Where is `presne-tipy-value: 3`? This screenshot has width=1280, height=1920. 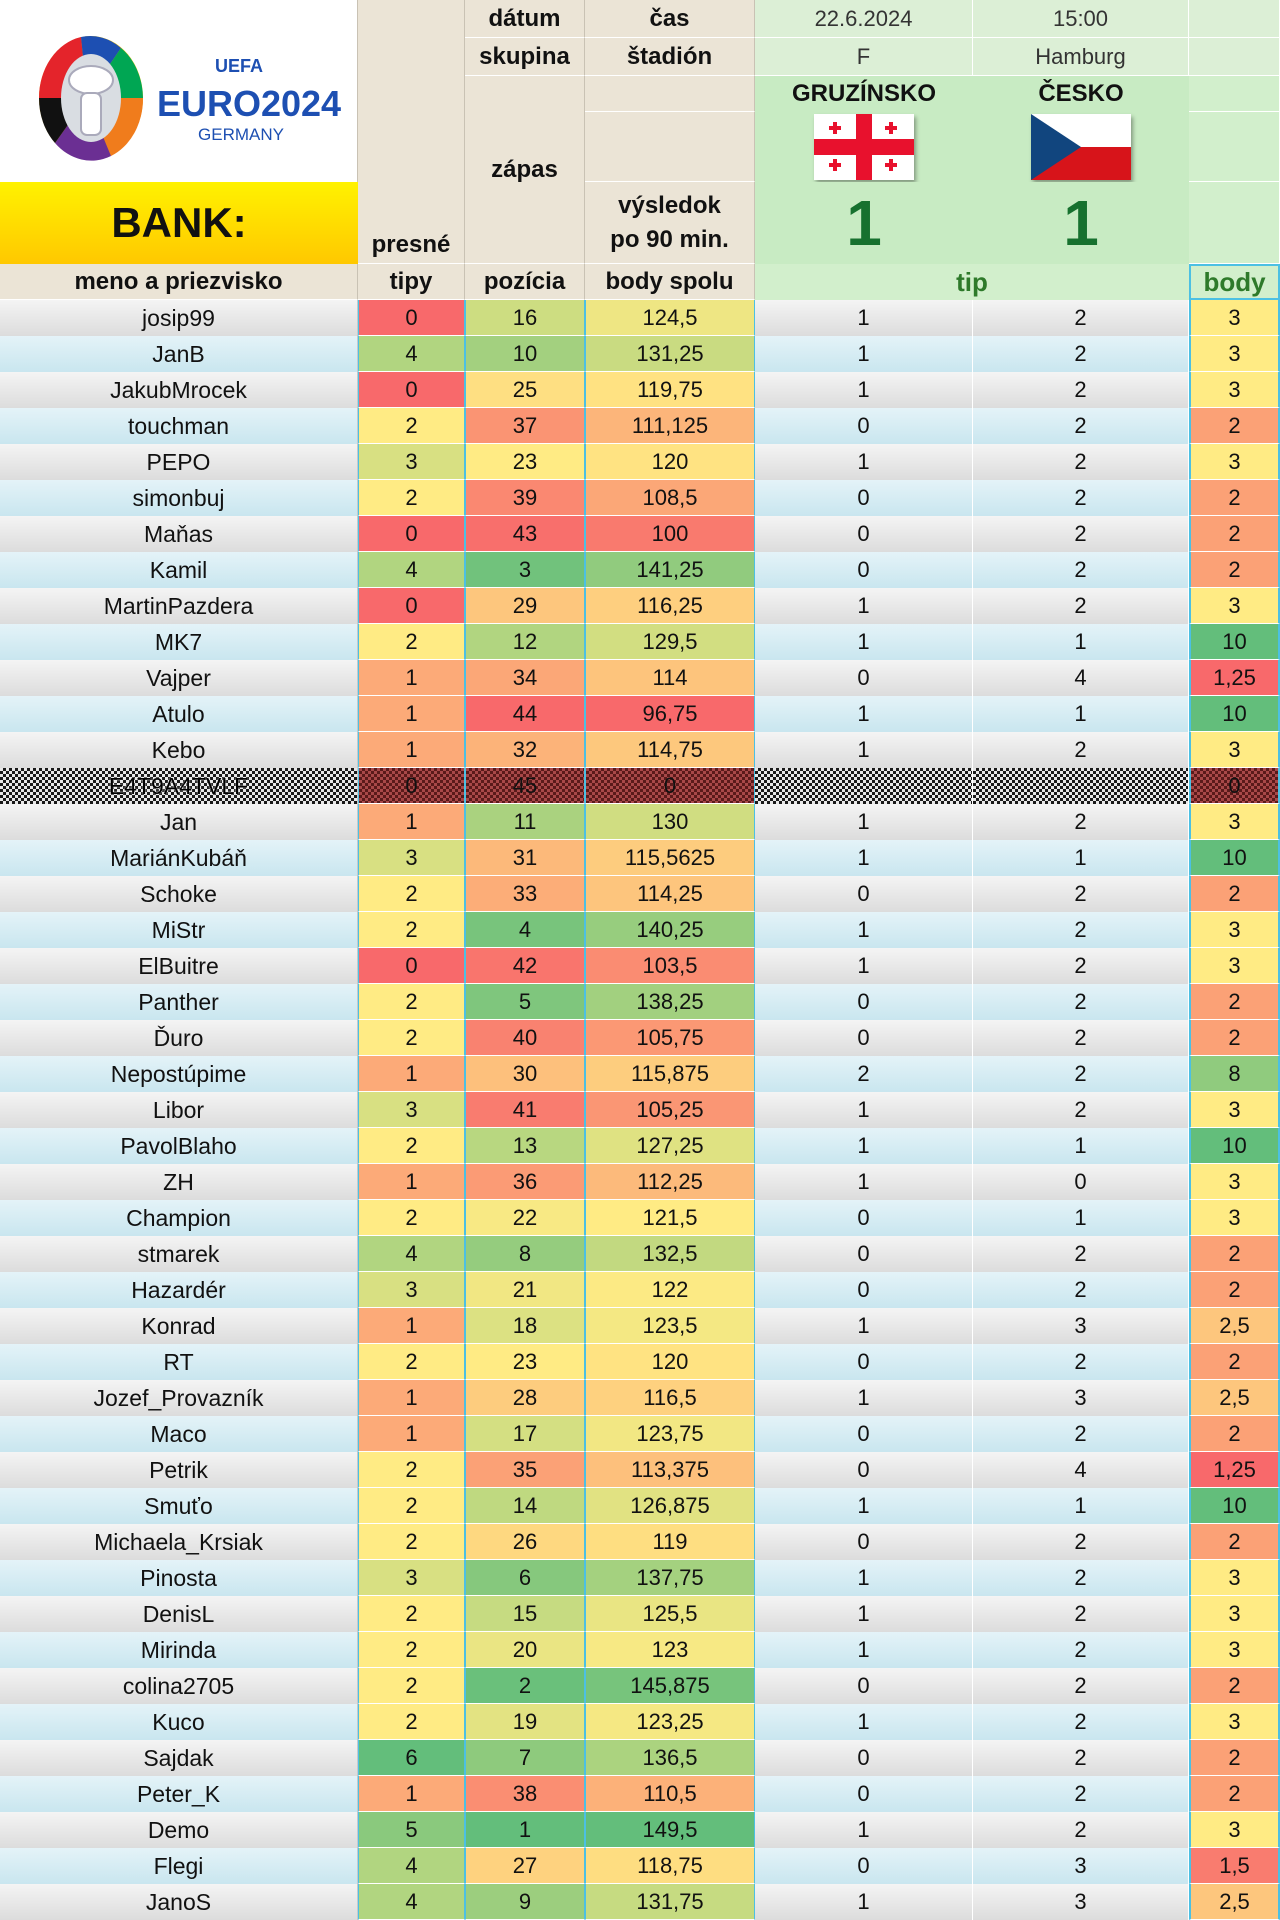
presne-tipy-value: 3 is located at coordinates (411, 1578).